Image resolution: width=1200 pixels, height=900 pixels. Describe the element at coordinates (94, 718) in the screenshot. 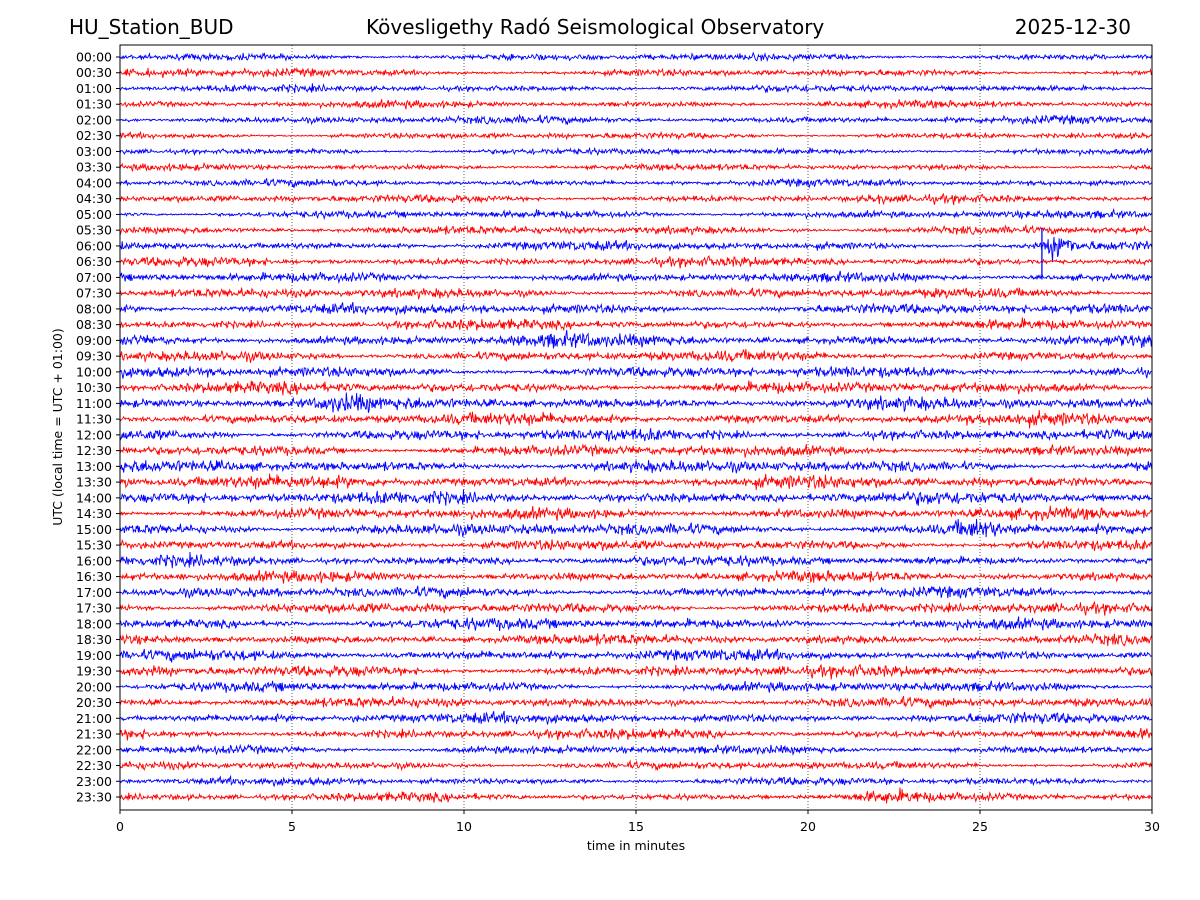

I see `y-tick-label: 21:00` at that location.